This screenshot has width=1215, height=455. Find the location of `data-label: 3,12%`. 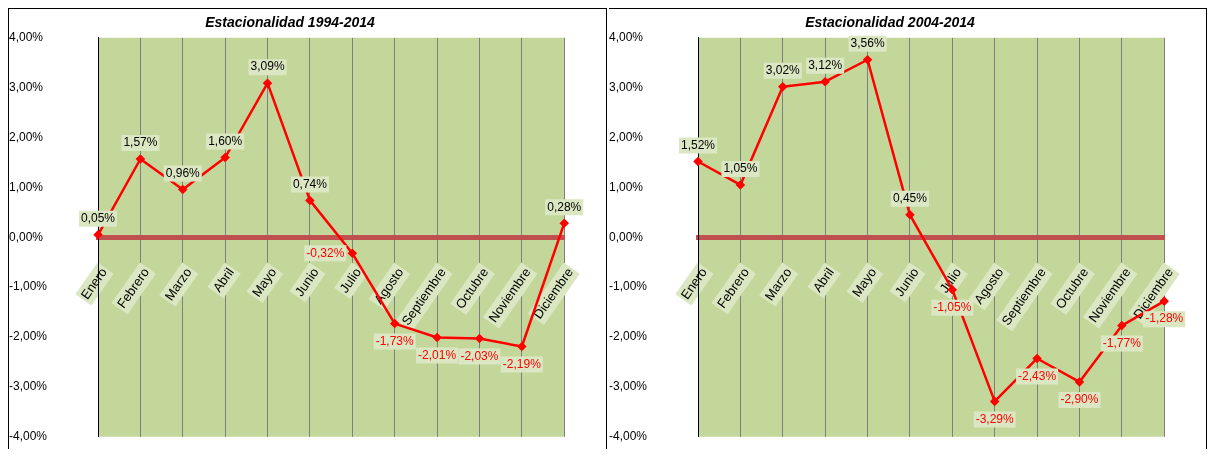

data-label: 3,12% is located at coordinates (825, 65).